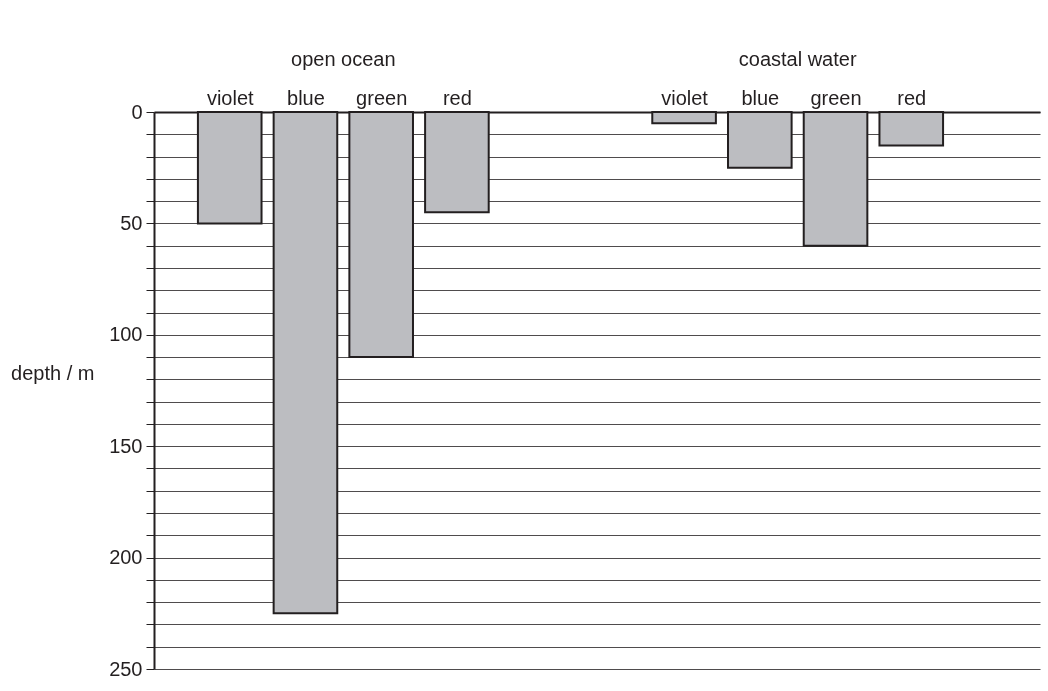 This screenshot has width=1048, height=691. I want to click on y-tick-label: 150, so click(126, 445).